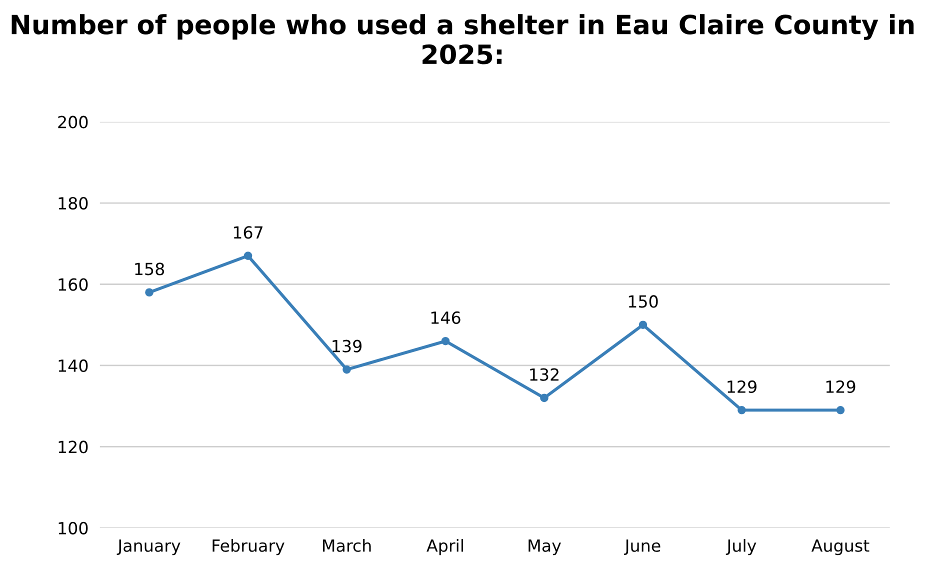 The height and width of the screenshot is (564, 925). What do you see at coordinates (346, 545) in the screenshot?
I see `x-tick-label: March` at bounding box center [346, 545].